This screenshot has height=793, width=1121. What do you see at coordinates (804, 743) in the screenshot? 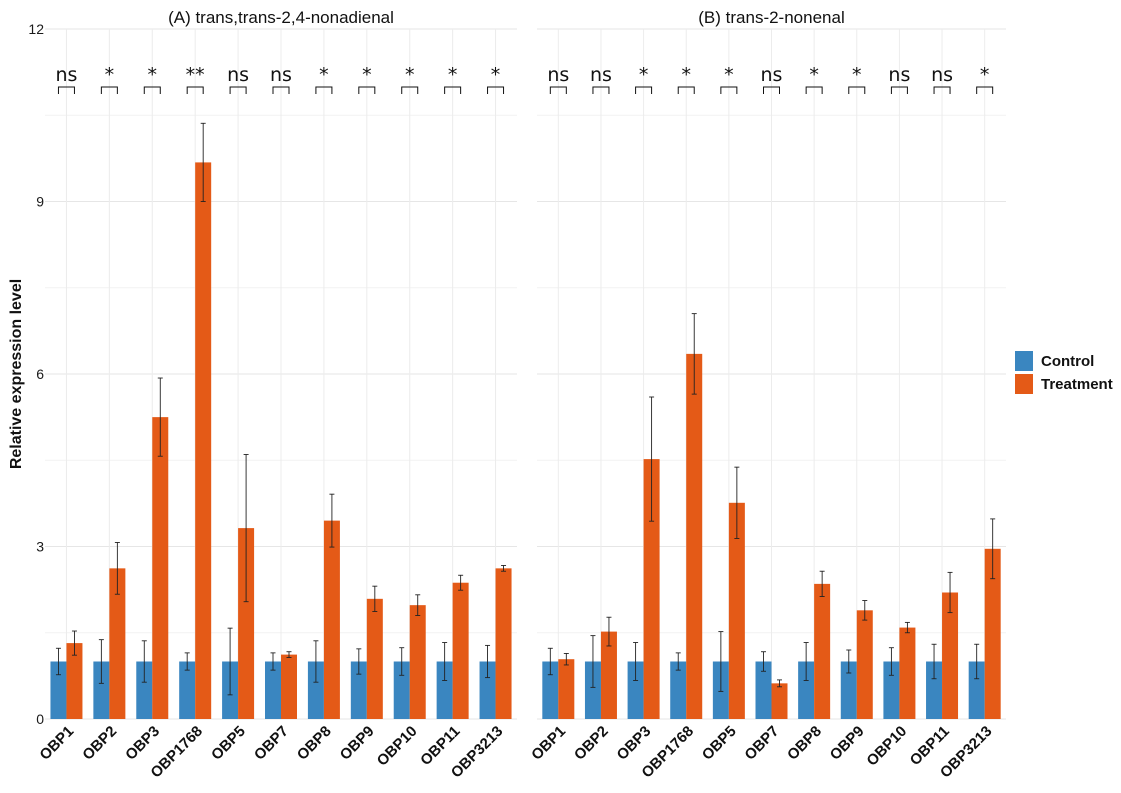
I see `x-tick-label: OBP8` at bounding box center [804, 743].